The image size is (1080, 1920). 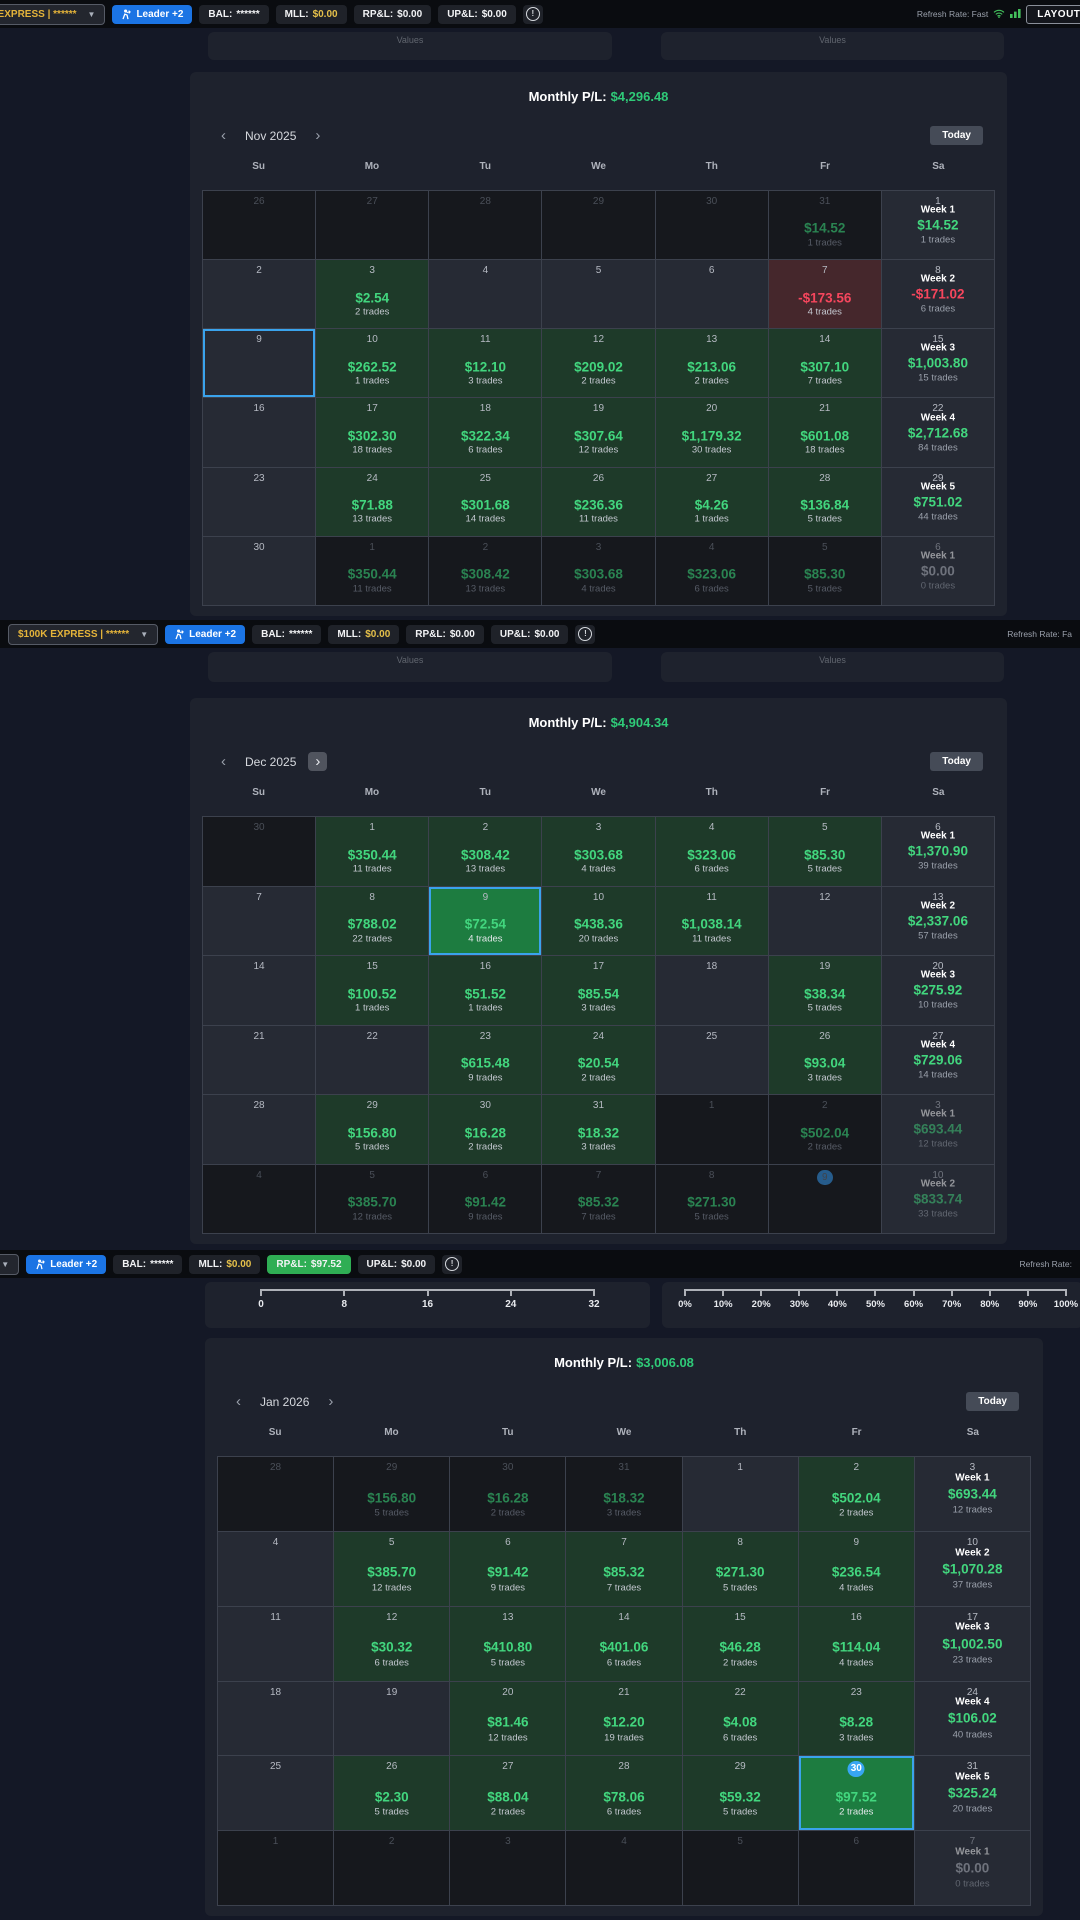 What do you see at coordinates (711, 363) in the screenshot?
I see `day-cell: 13 $213.06 2 trades` at bounding box center [711, 363].